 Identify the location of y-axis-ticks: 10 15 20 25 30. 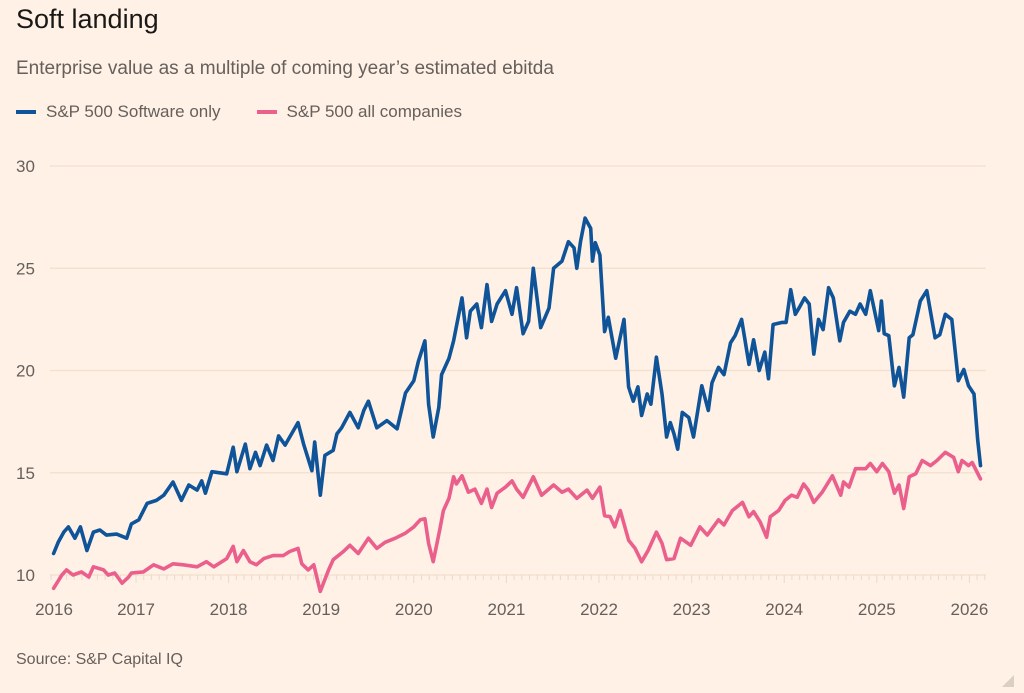
(25, 371).